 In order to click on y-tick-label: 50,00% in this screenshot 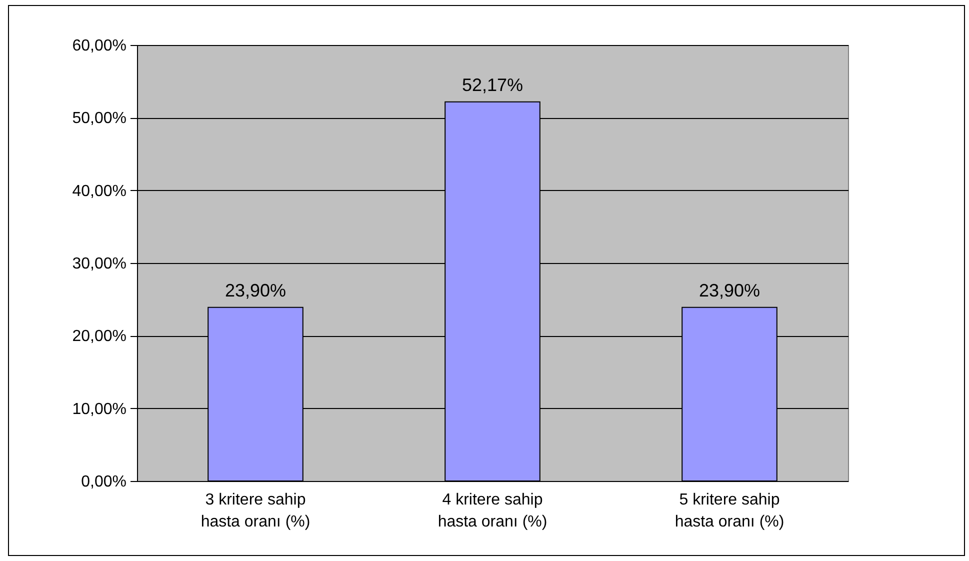, I will do `click(99, 119)`.